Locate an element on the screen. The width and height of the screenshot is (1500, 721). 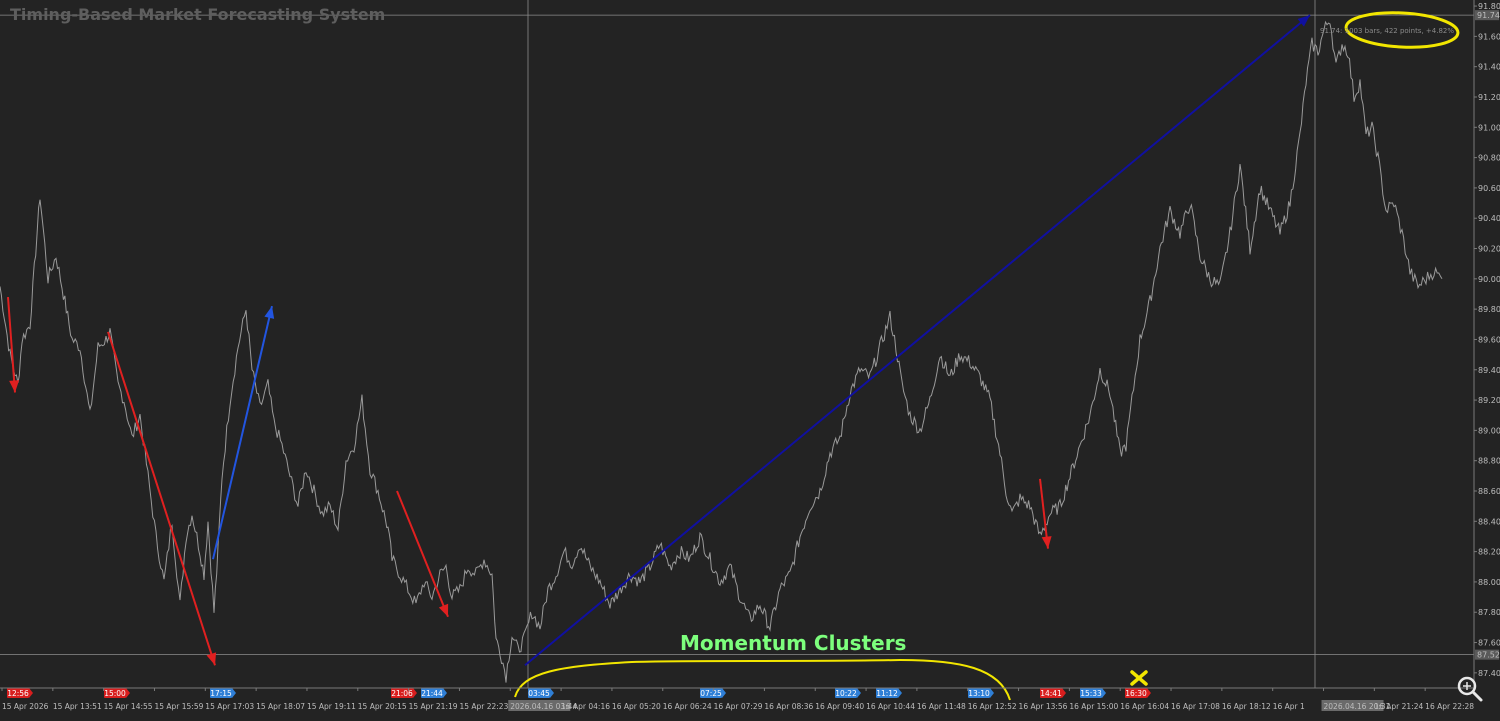
x-tick-label: 2026.04.16 20:31 is located at coordinates (1357, 706).